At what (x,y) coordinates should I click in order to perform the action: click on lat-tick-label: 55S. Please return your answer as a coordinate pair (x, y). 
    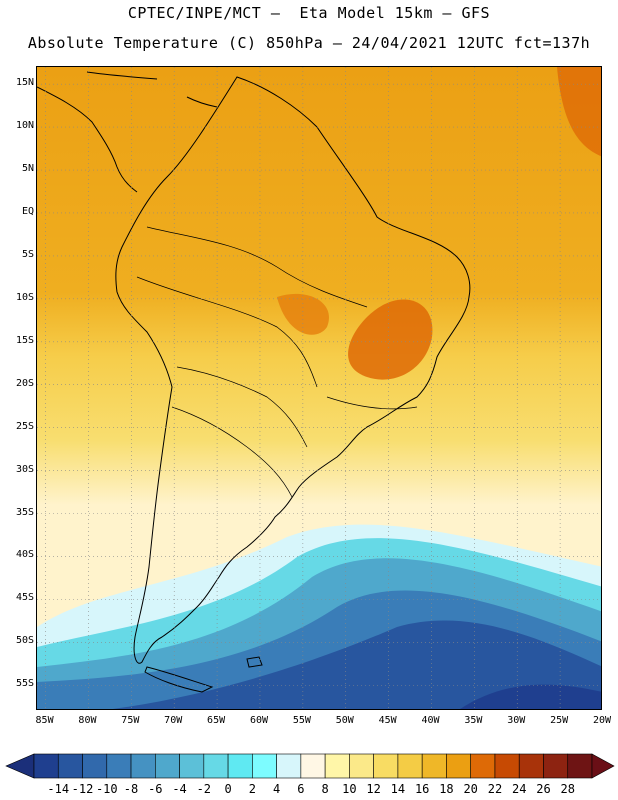
    Looking at the image, I should click on (24, 684).